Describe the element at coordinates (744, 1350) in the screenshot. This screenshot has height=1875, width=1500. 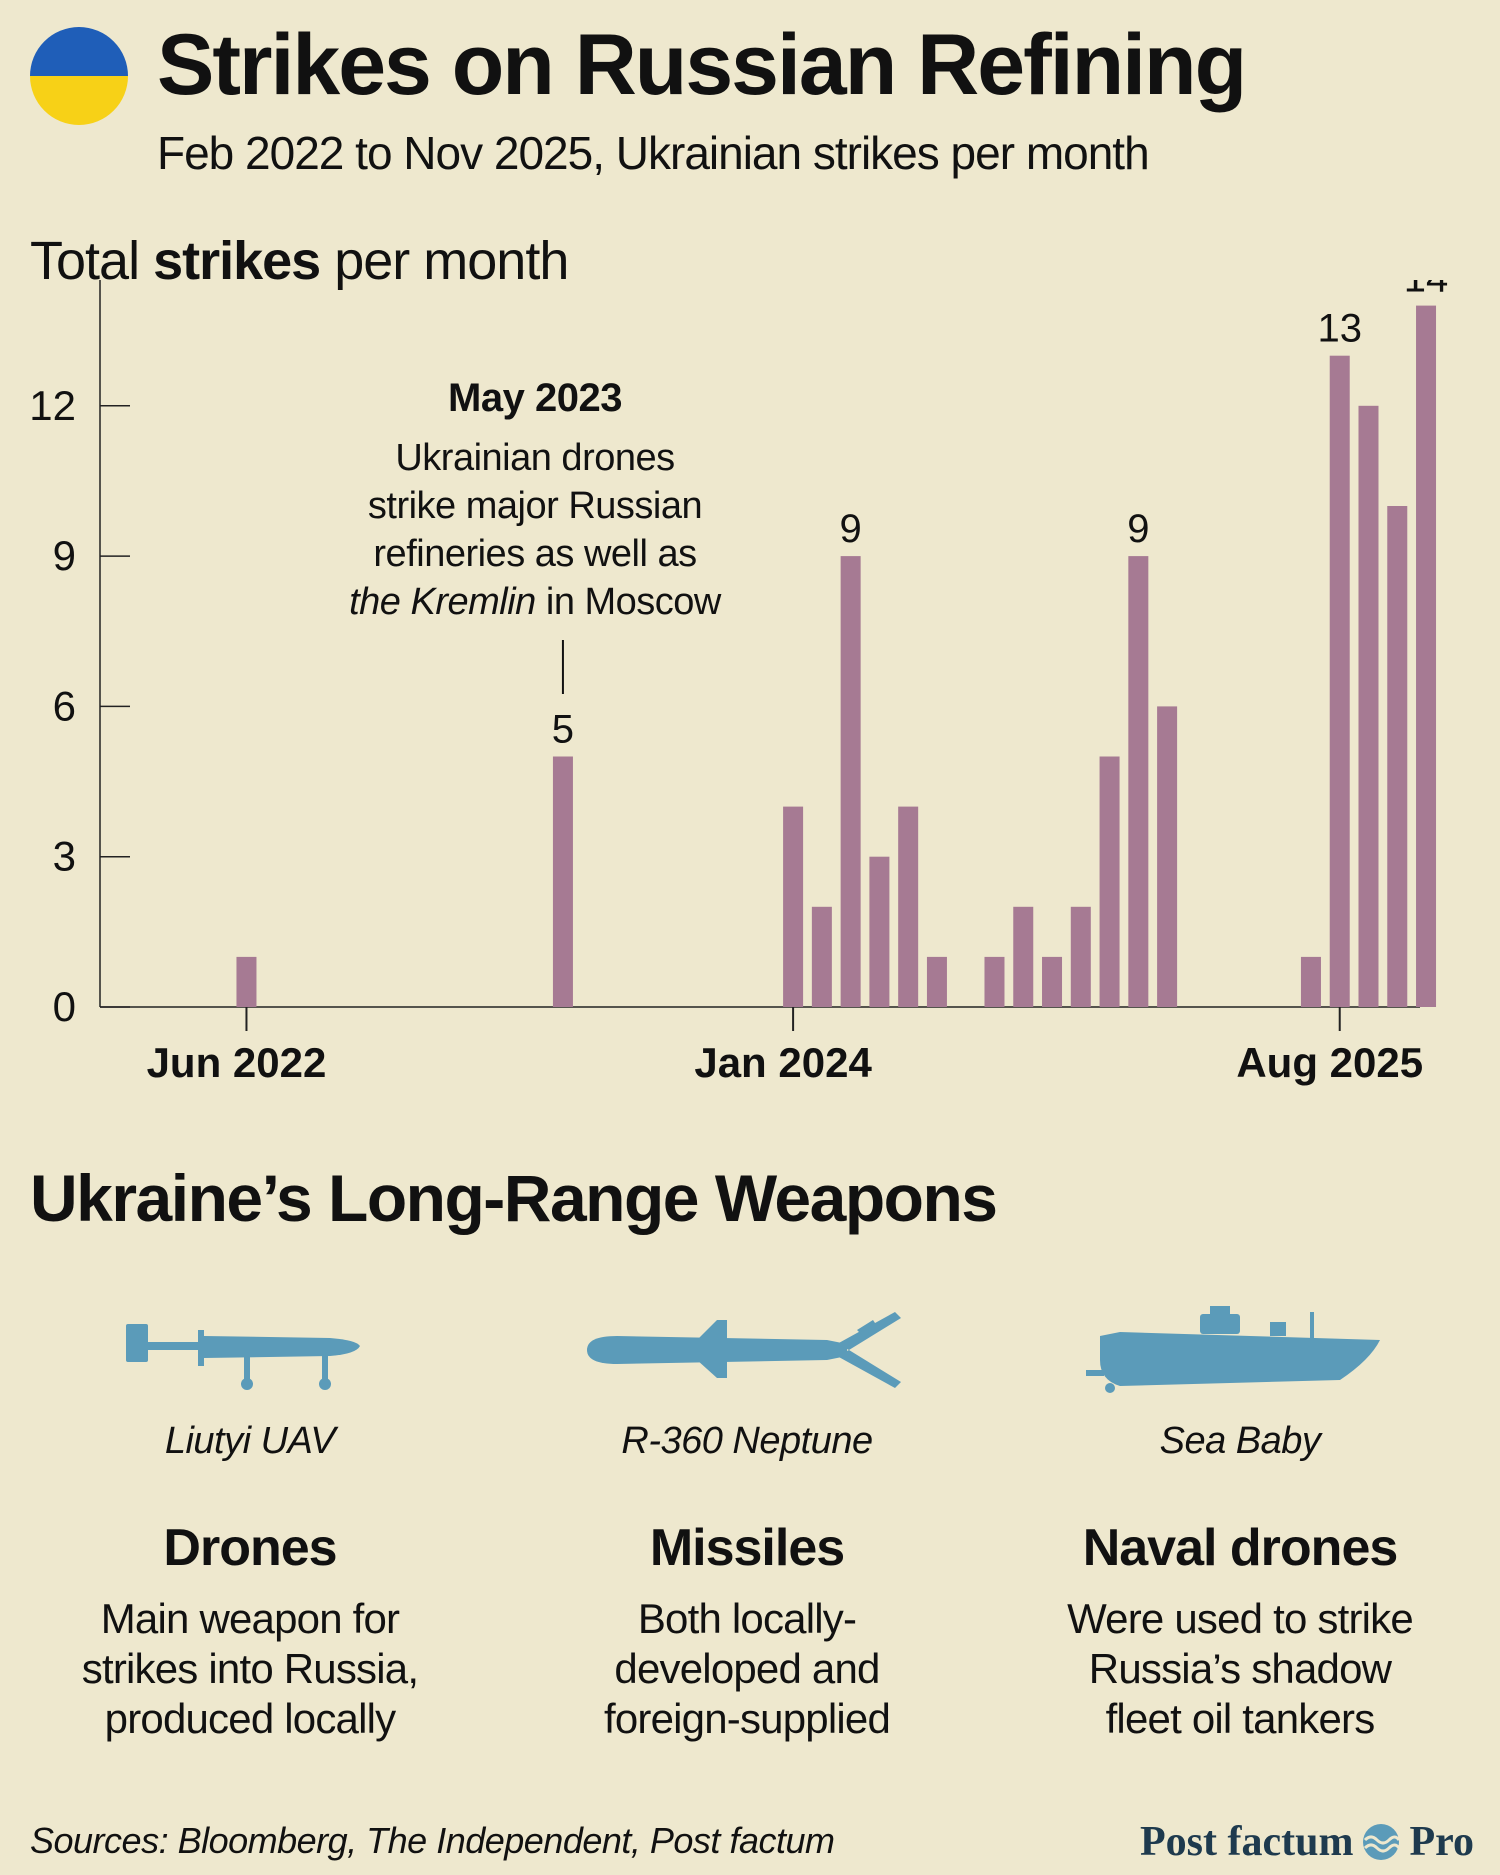
I see `cruise-missile-icon` at that location.